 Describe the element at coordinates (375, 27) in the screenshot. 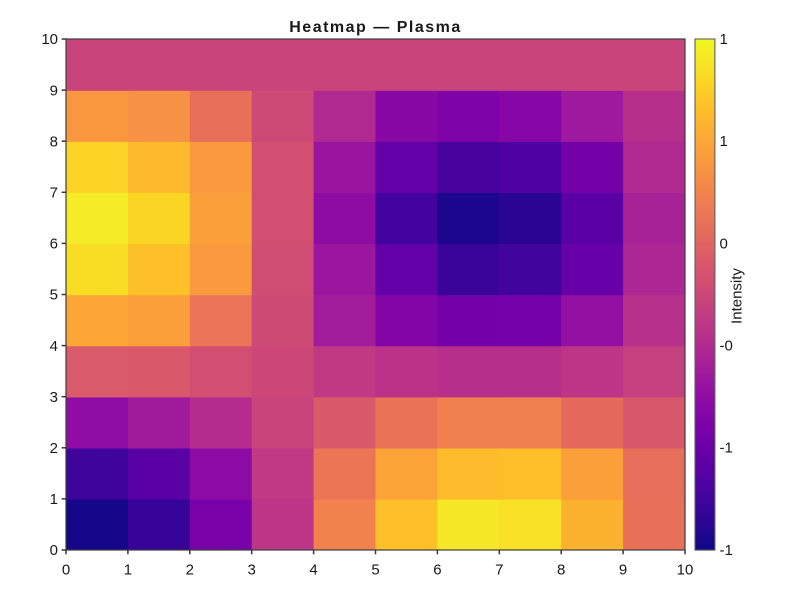

I see `svg-text: Heatmap — Plasma` at that location.